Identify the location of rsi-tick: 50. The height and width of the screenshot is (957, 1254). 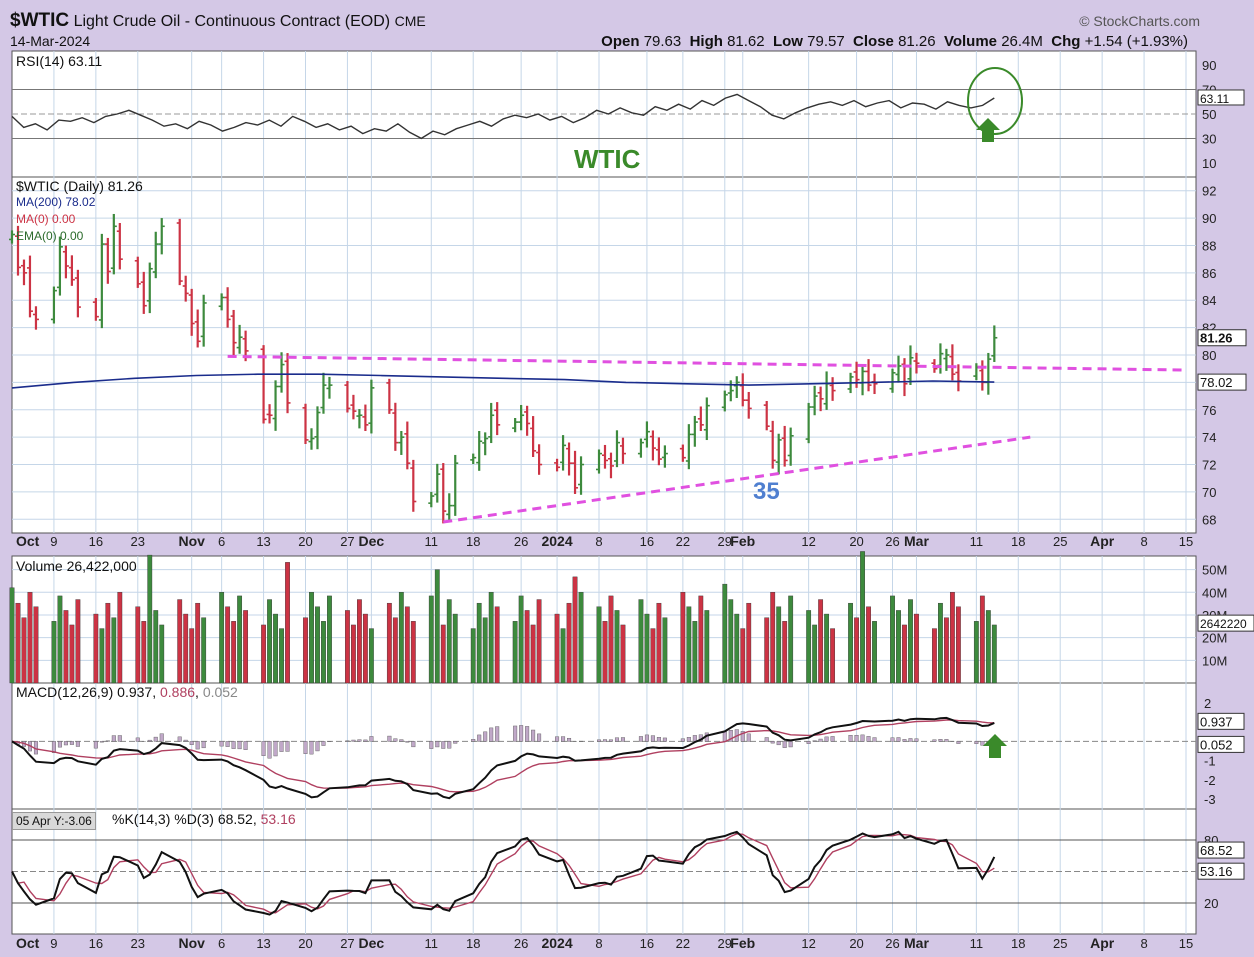
(1209, 114).